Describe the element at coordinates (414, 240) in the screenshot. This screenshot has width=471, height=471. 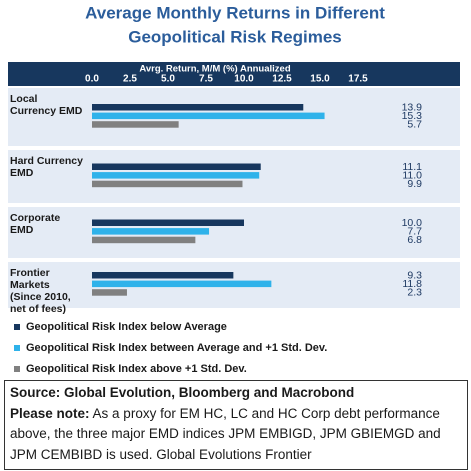
I see `value-label: 6.8` at that location.